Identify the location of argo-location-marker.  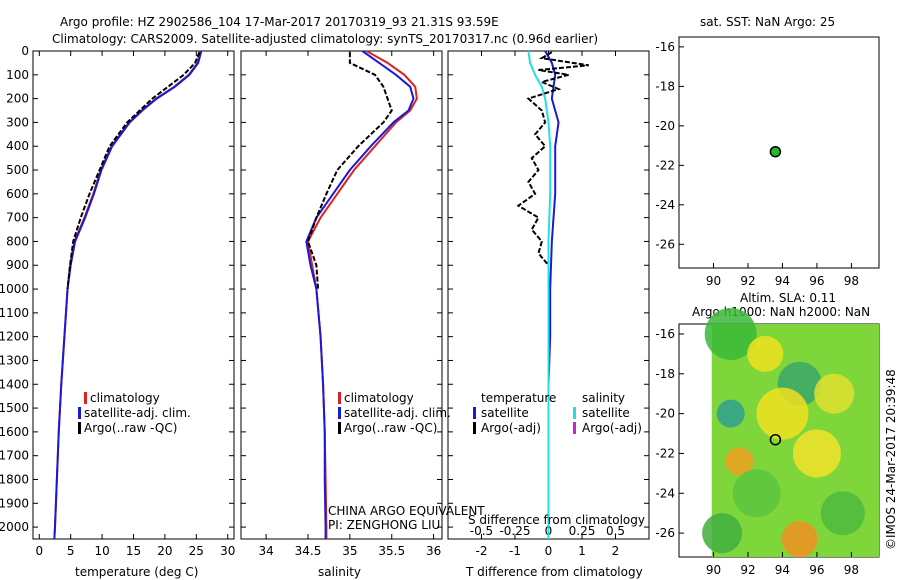
(775, 439).